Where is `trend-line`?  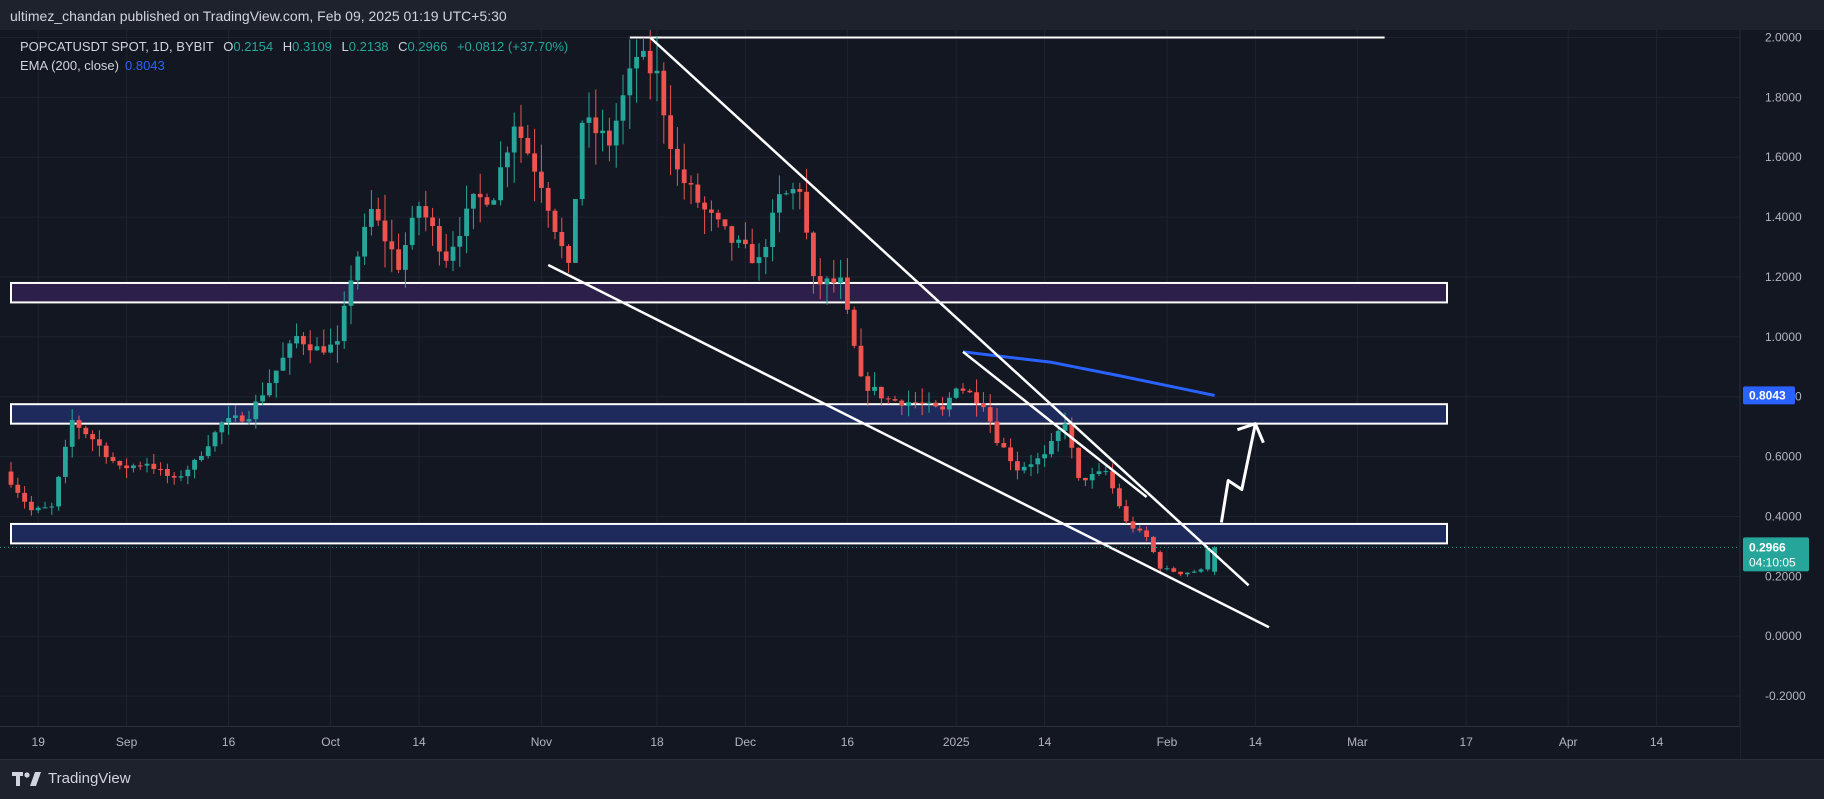
trend-line is located at coordinates (1055, 424).